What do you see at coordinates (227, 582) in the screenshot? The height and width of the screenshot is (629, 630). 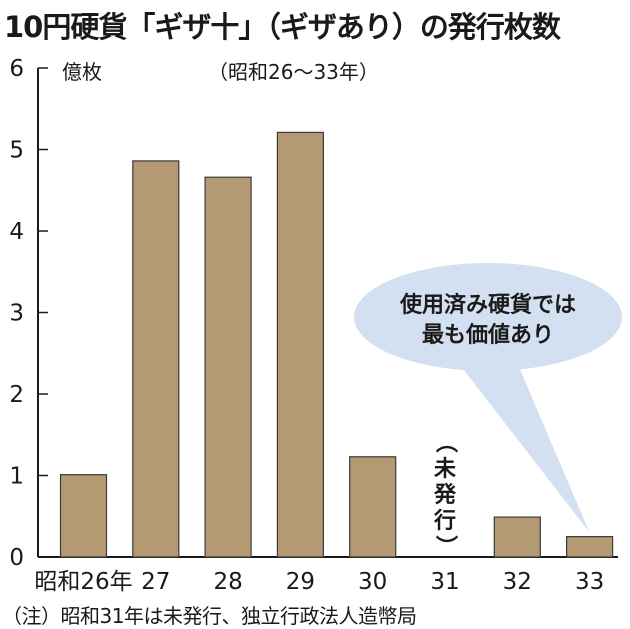 I see `x-tick-label: 28` at bounding box center [227, 582].